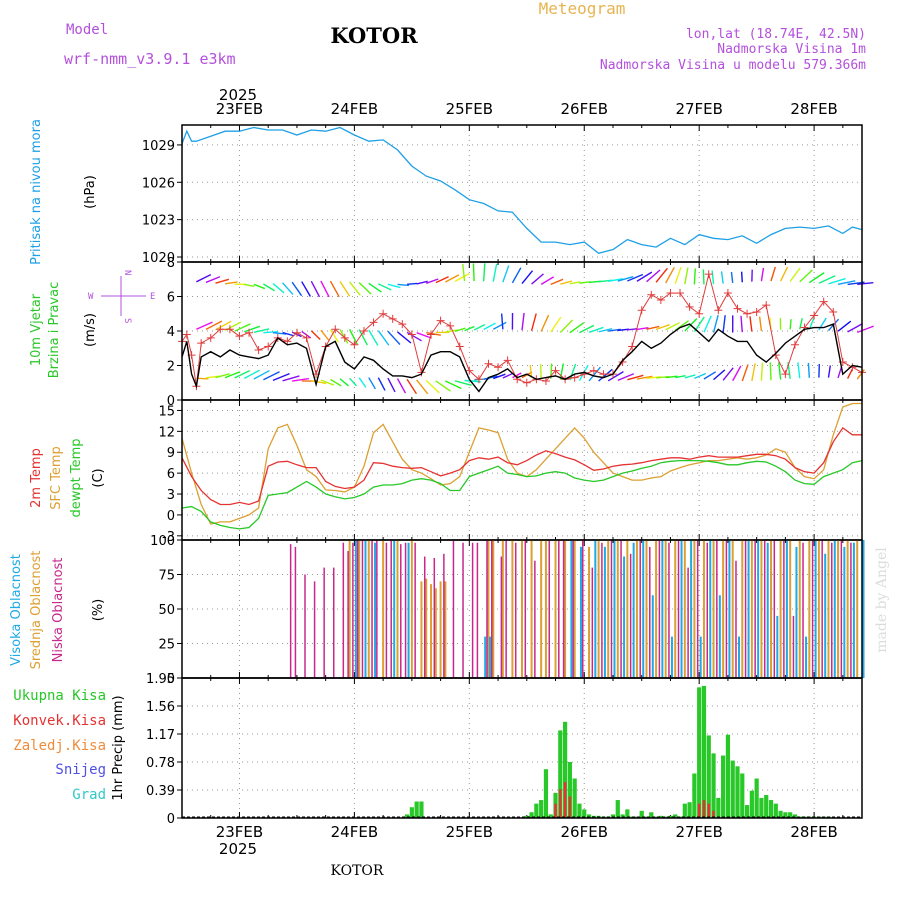  What do you see at coordinates (582, 9) in the screenshot?
I see `product-title: Meteogram` at bounding box center [582, 9].